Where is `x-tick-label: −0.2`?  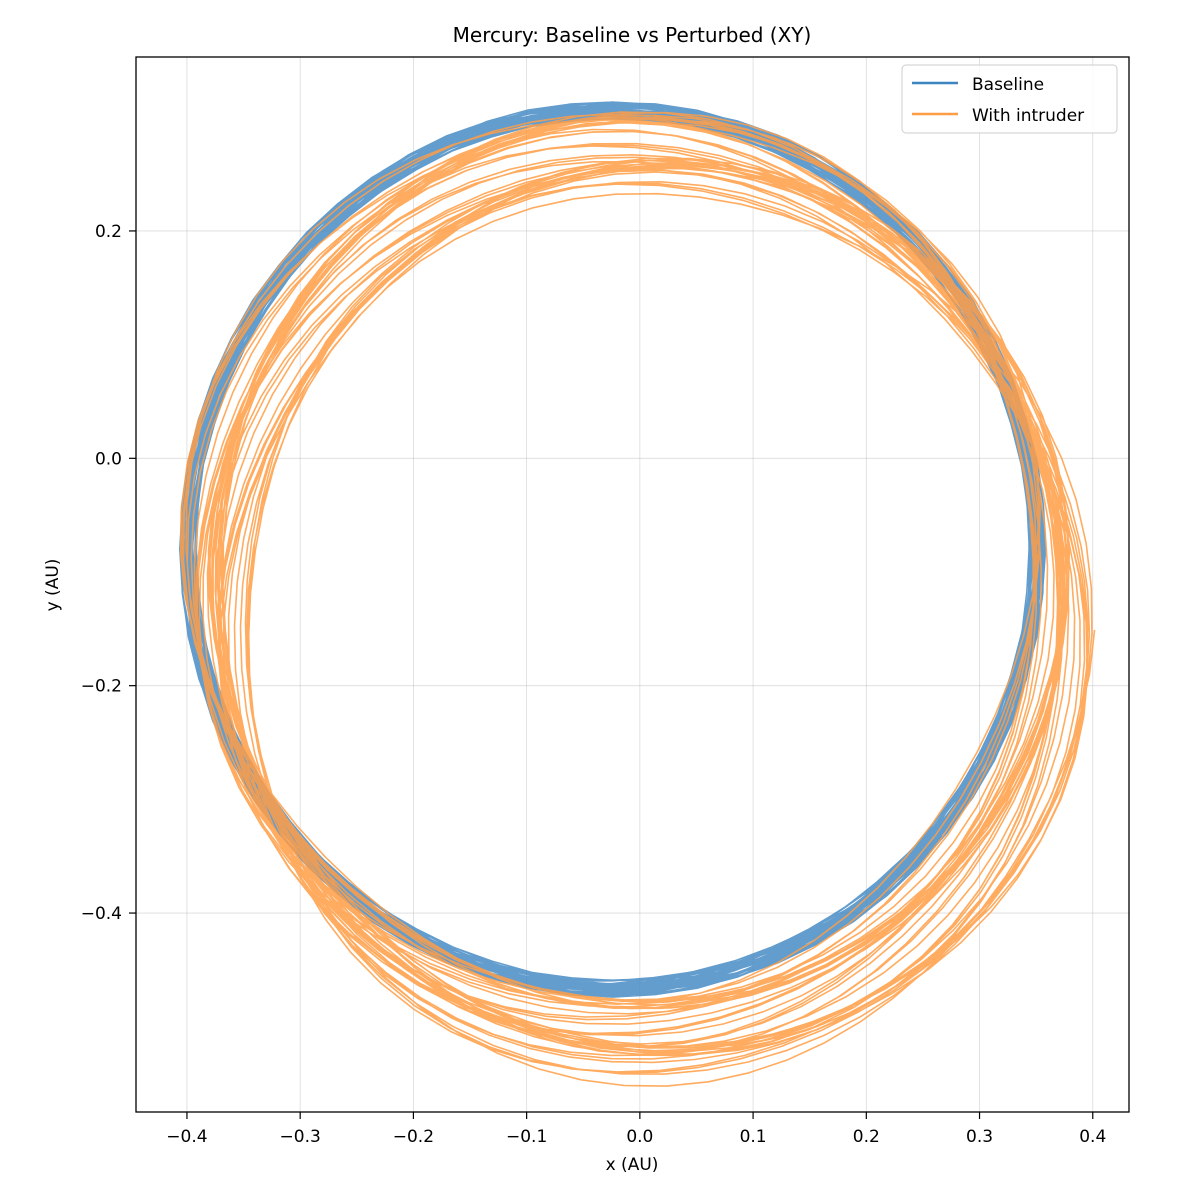 x-tick-label: −0.2 is located at coordinates (413, 1137).